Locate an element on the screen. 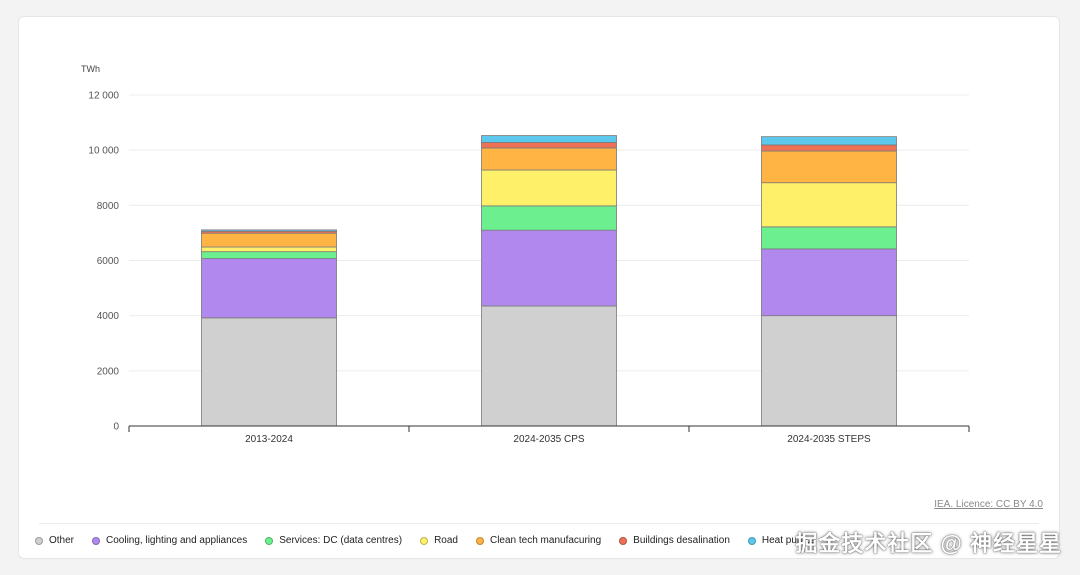 The image size is (1080, 575). legend-item: Clean tech manufacuring is located at coordinates (538, 540).